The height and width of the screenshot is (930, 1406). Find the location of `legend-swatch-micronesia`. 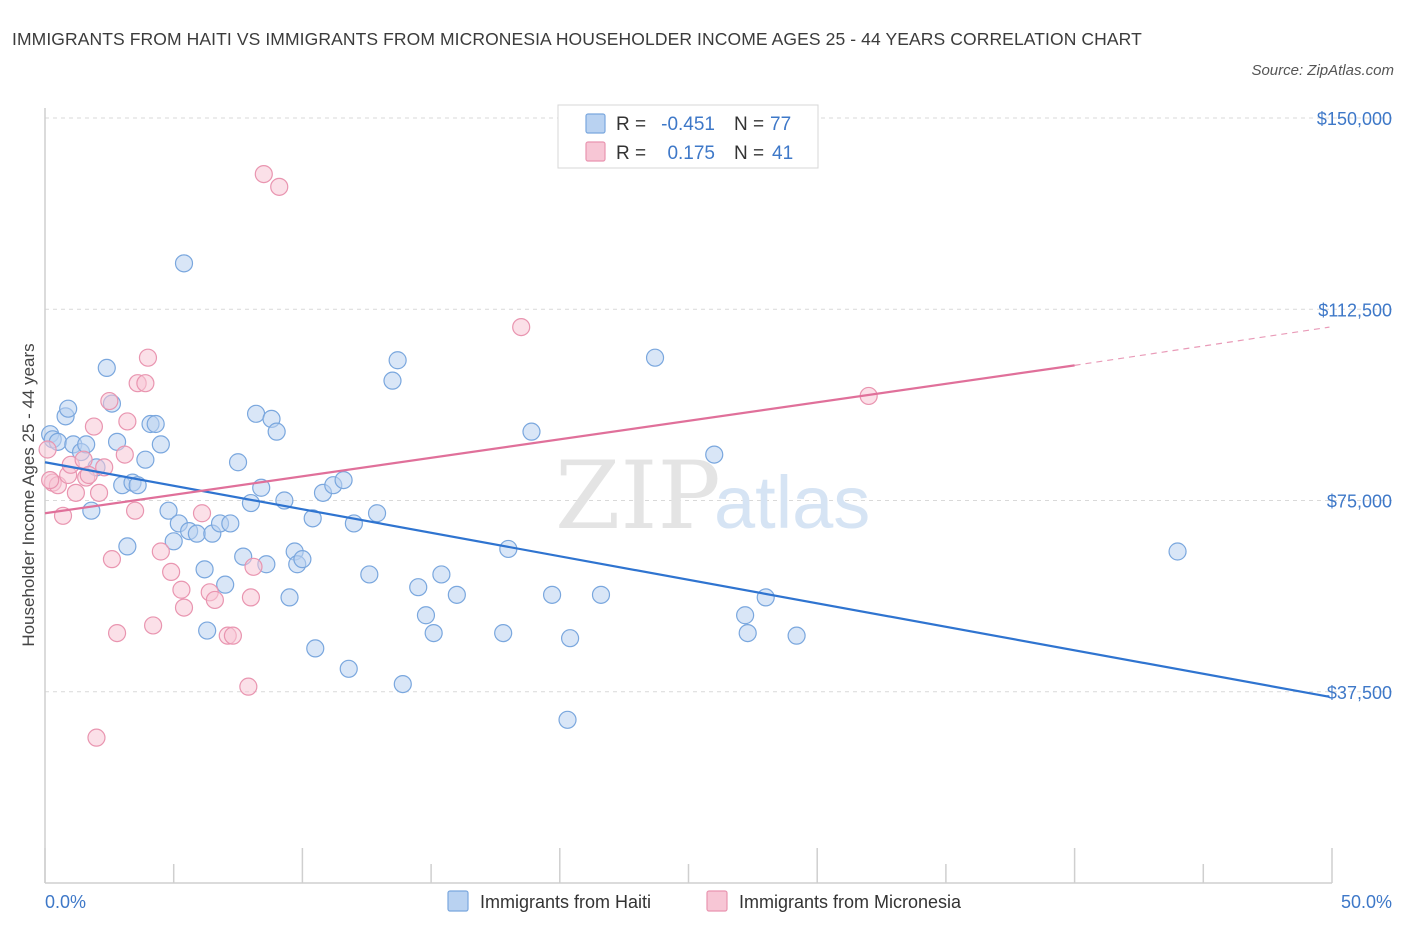

legend-swatch-micronesia is located at coordinates (595, 151).